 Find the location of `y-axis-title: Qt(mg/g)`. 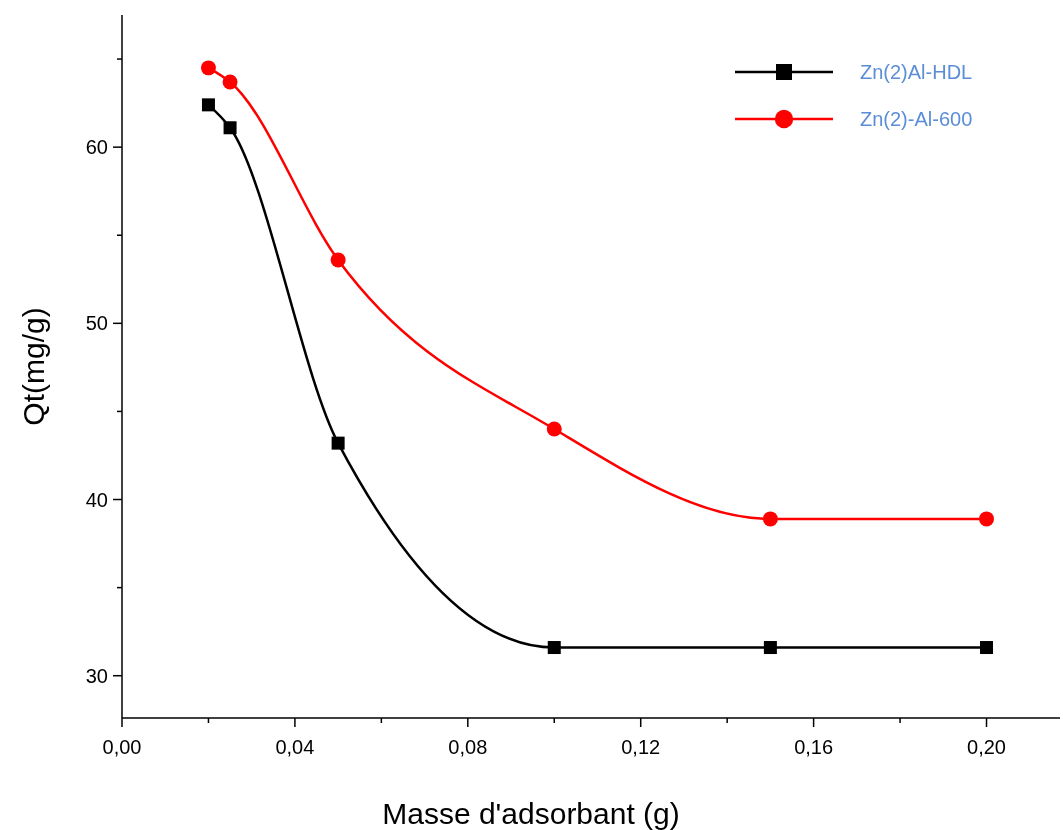

y-axis-title: Qt(mg/g) is located at coordinates (33, 366).